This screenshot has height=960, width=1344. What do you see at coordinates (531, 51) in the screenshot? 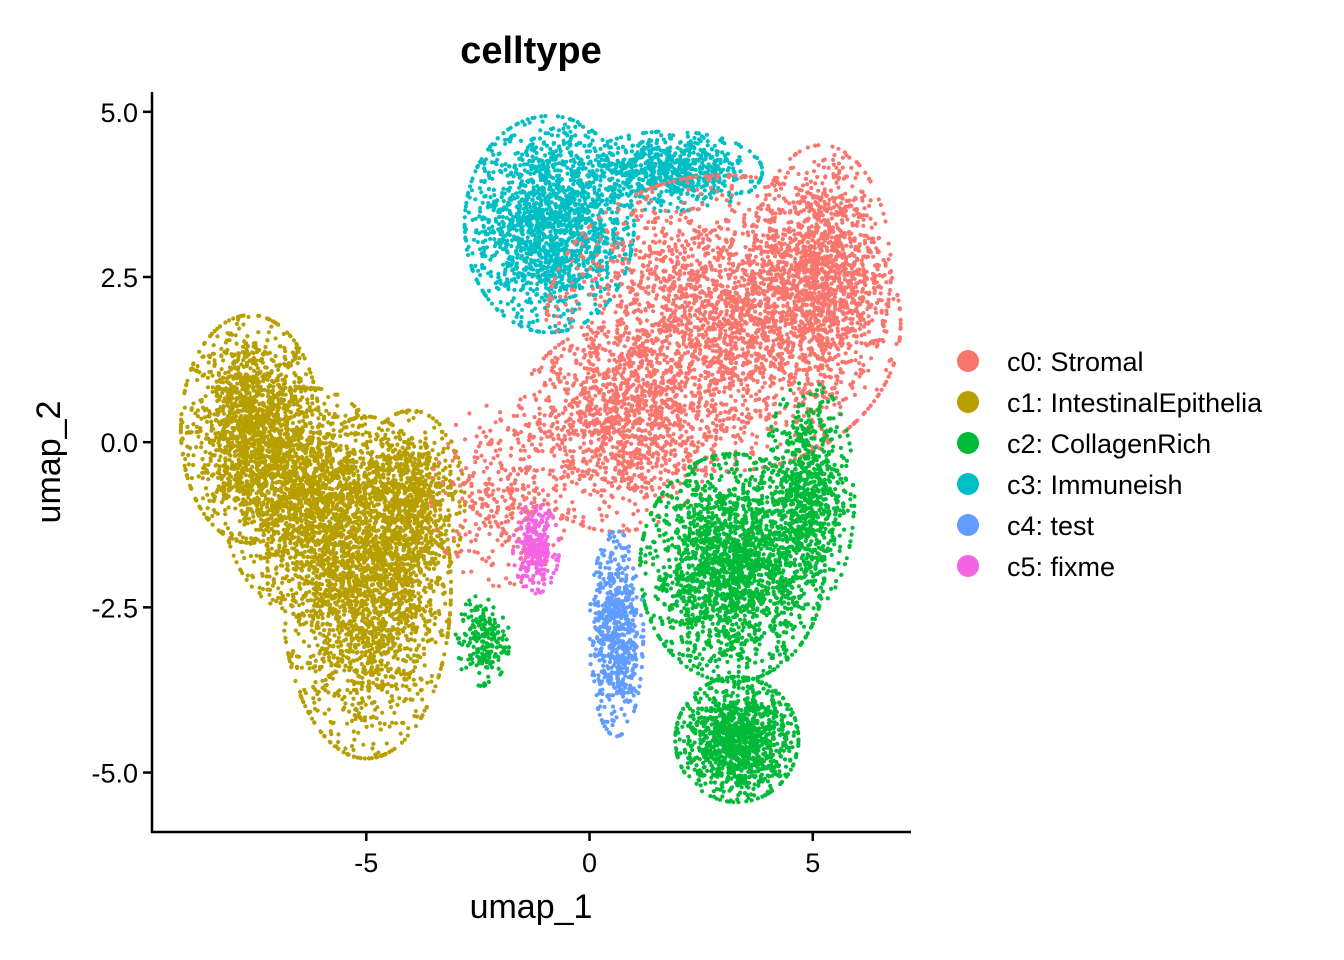
I see `chart-title: celltype` at bounding box center [531, 51].